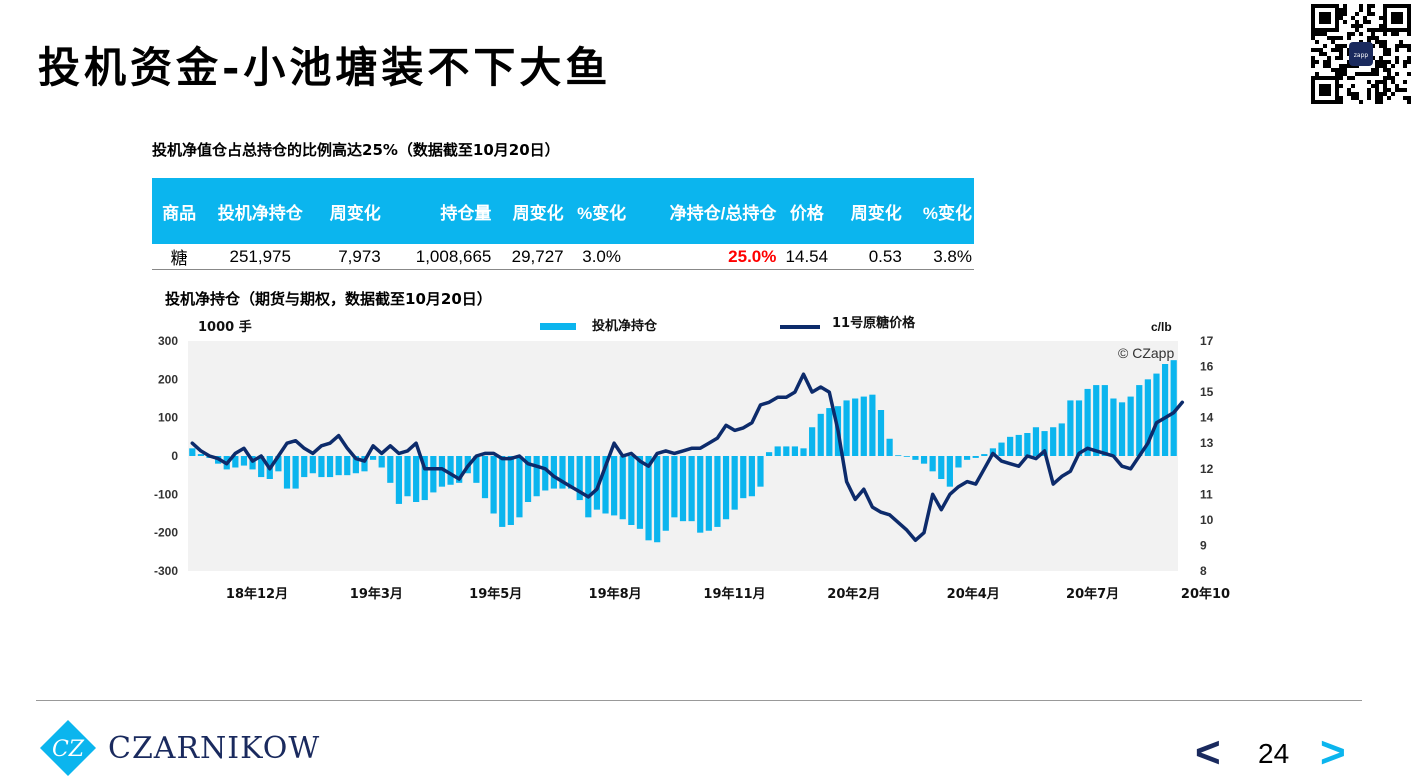  What do you see at coordinates (615, 594) in the screenshot?
I see `x-axis-tick-label: 19年8月` at bounding box center [615, 594].